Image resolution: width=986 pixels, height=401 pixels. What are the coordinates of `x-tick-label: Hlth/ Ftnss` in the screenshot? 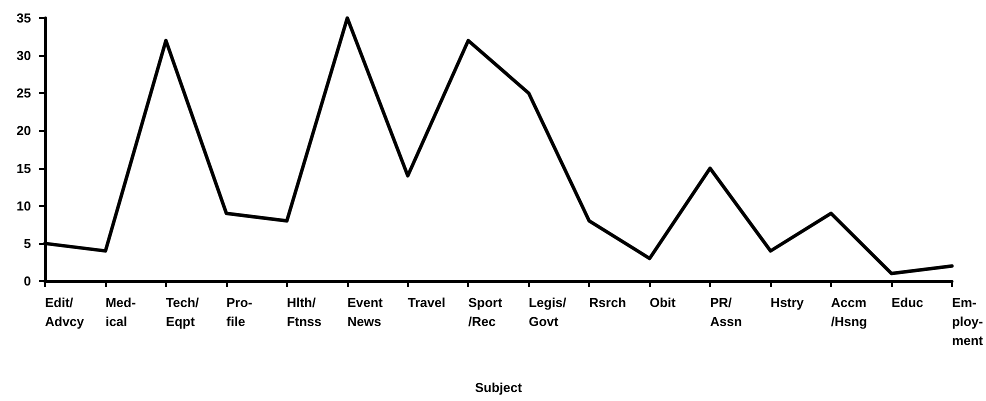 It's located at (304, 312).